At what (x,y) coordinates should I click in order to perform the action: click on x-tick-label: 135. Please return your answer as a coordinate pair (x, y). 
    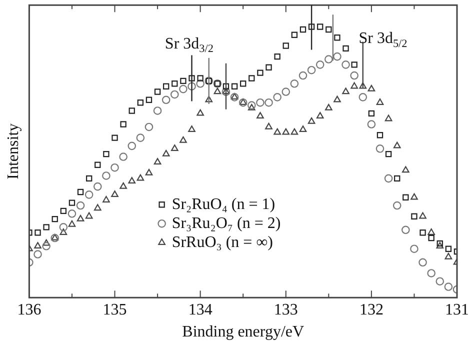
    Looking at the image, I should click on (114, 309).